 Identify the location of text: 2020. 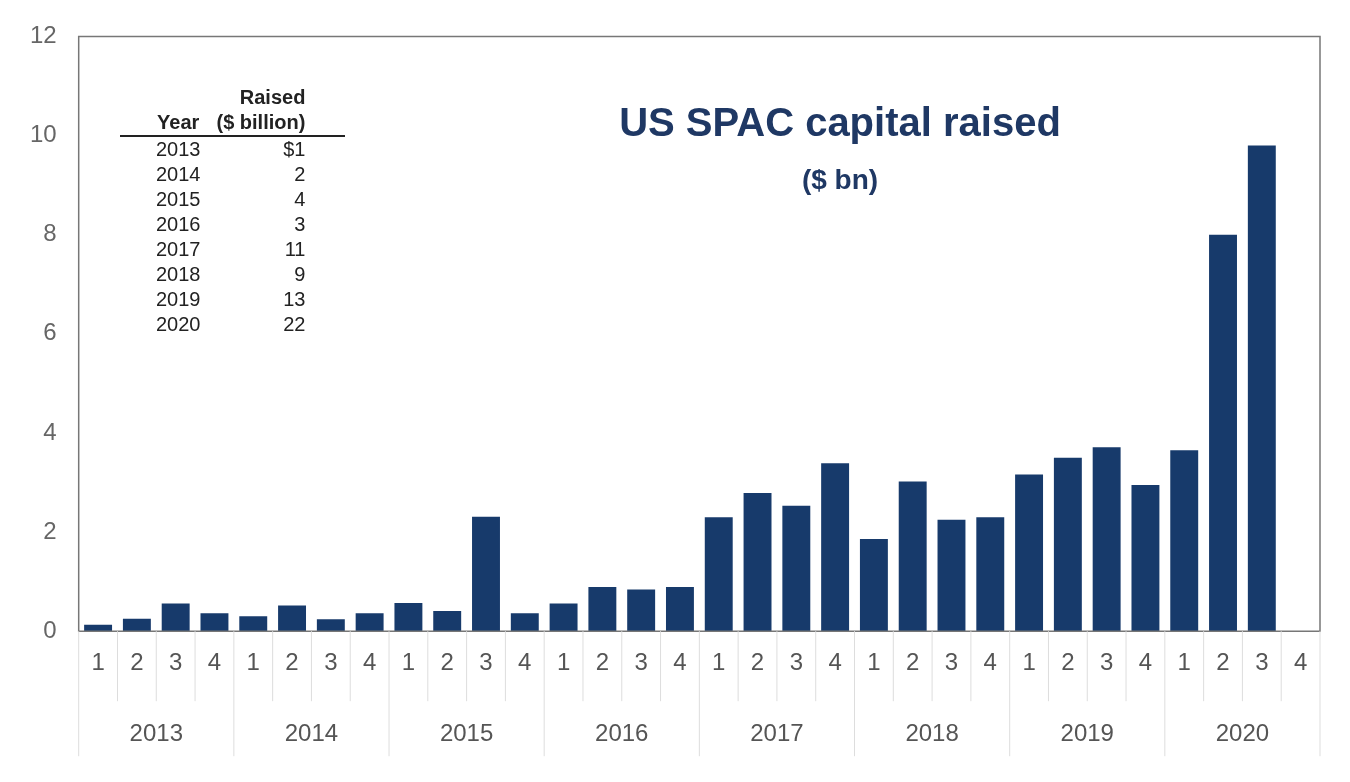
(1242, 732).